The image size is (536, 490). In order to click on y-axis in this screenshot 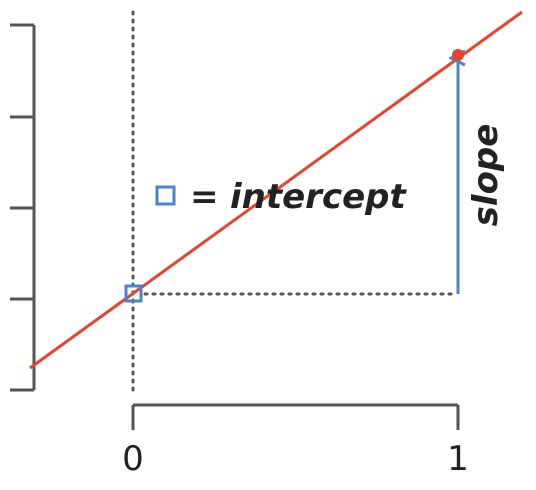, I will do `click(23, 207)`.